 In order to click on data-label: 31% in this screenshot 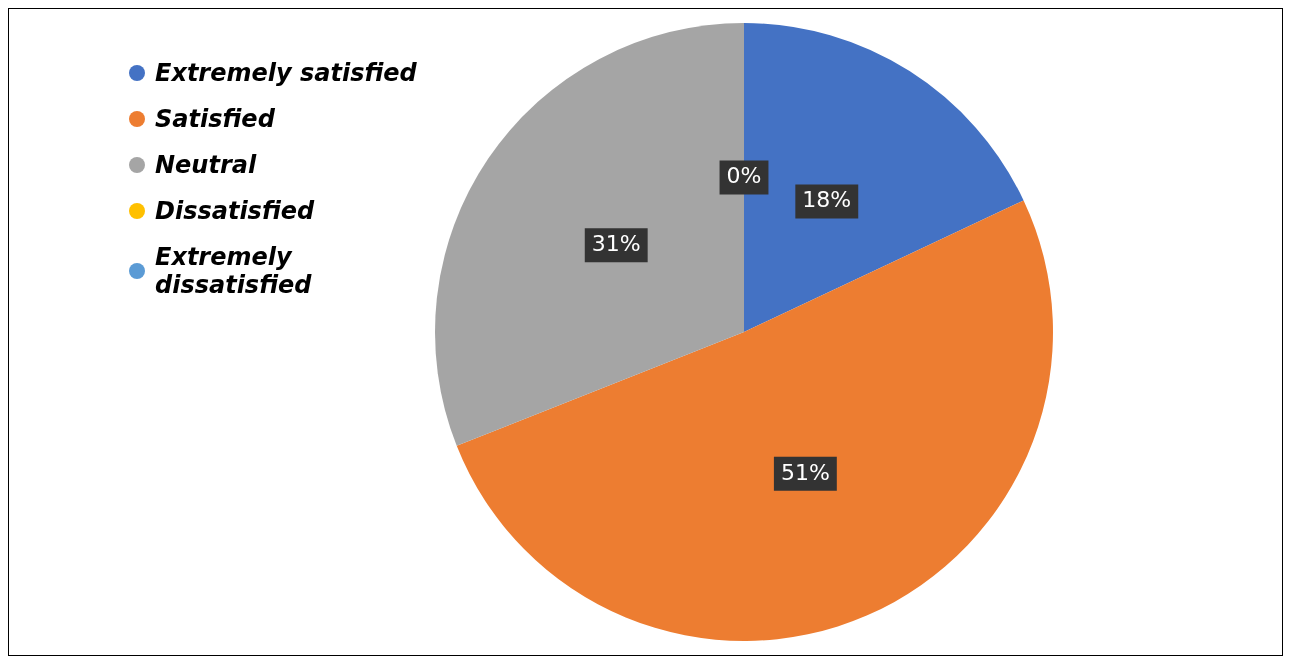, I will do `click(616, 243)`.